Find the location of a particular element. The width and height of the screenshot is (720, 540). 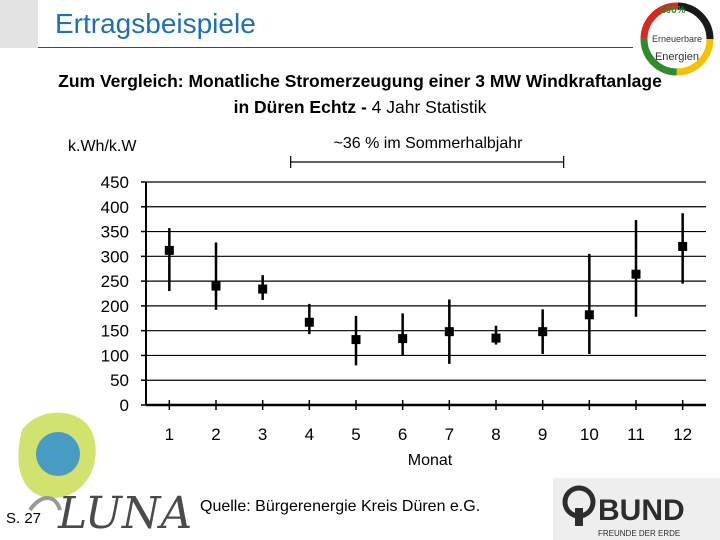

logo-ring-red is located at coordinates (677, 39).